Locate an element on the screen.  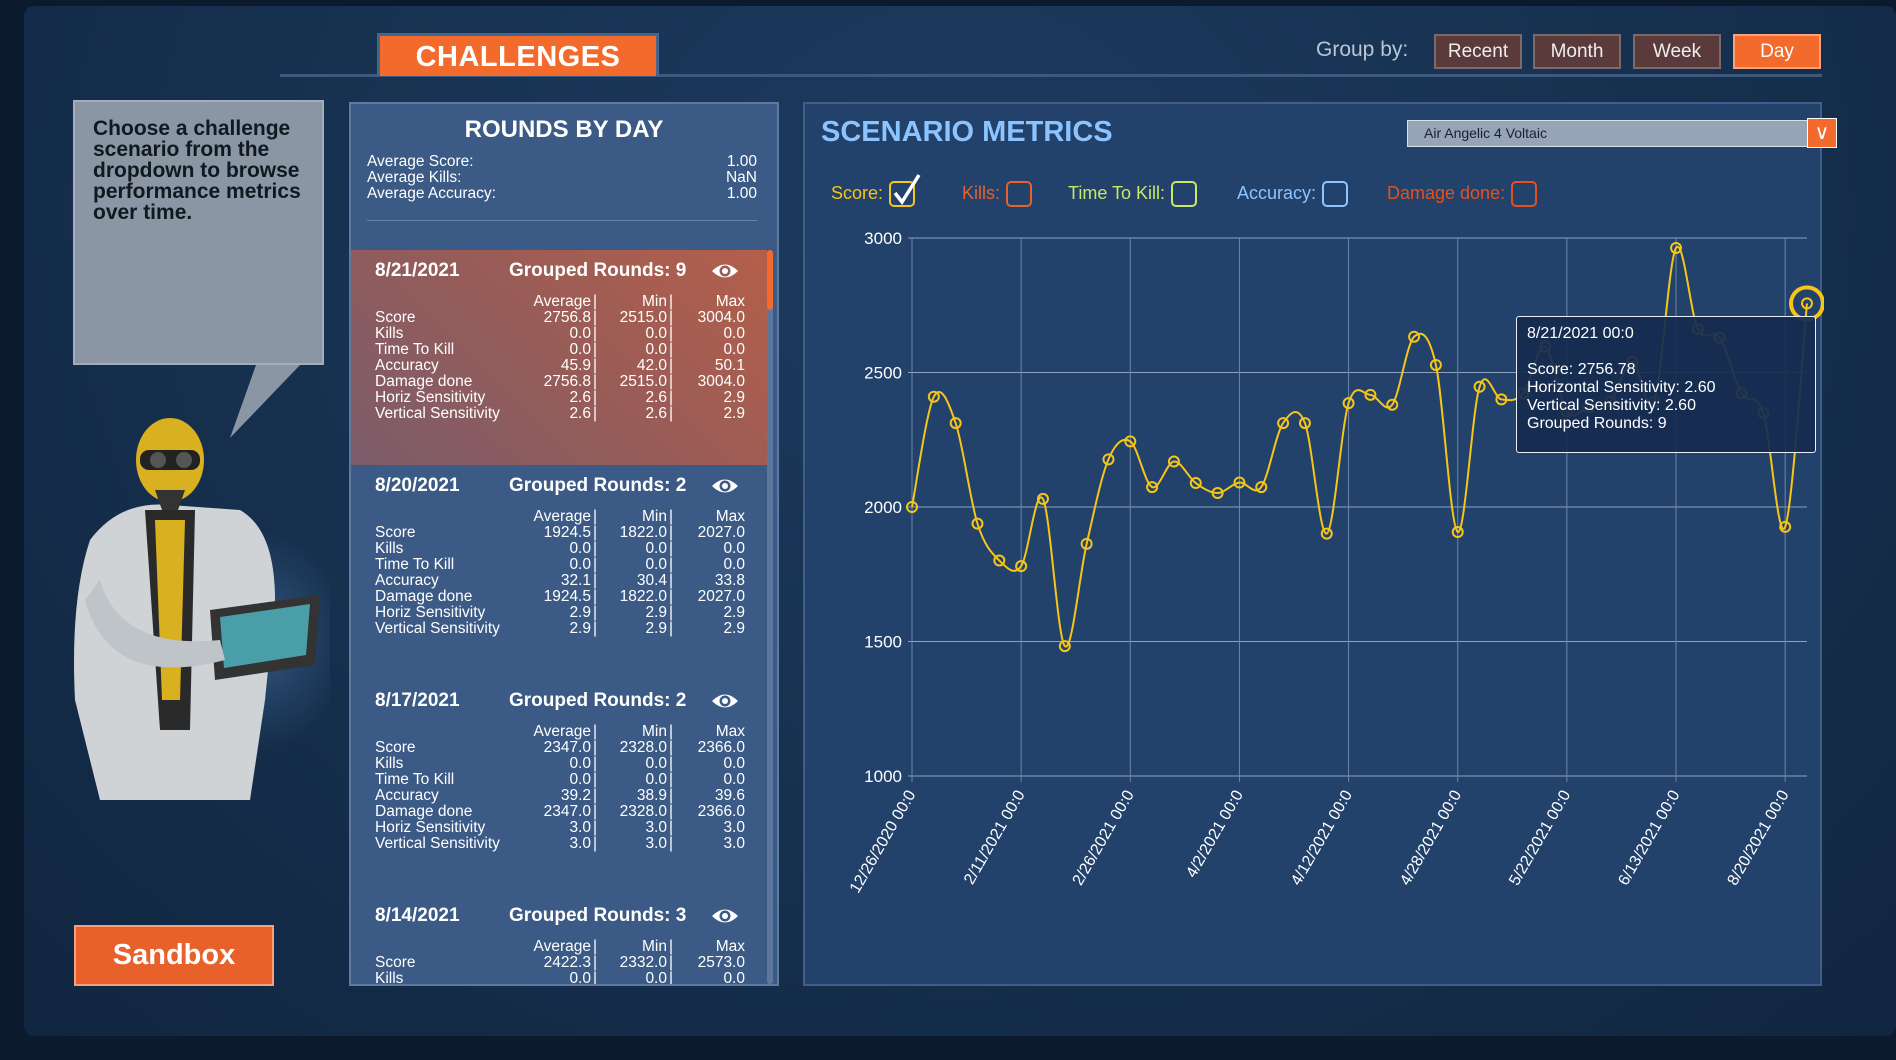
metric-value: 2.9 is located at coordinates (734, 413).